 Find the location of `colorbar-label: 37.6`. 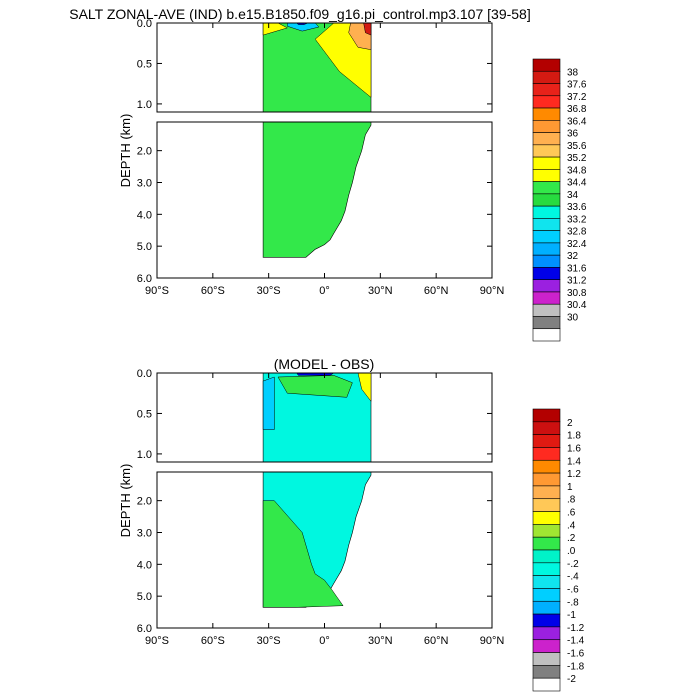

colorbar-label: 37.6 is located at coordinates (577, 85).